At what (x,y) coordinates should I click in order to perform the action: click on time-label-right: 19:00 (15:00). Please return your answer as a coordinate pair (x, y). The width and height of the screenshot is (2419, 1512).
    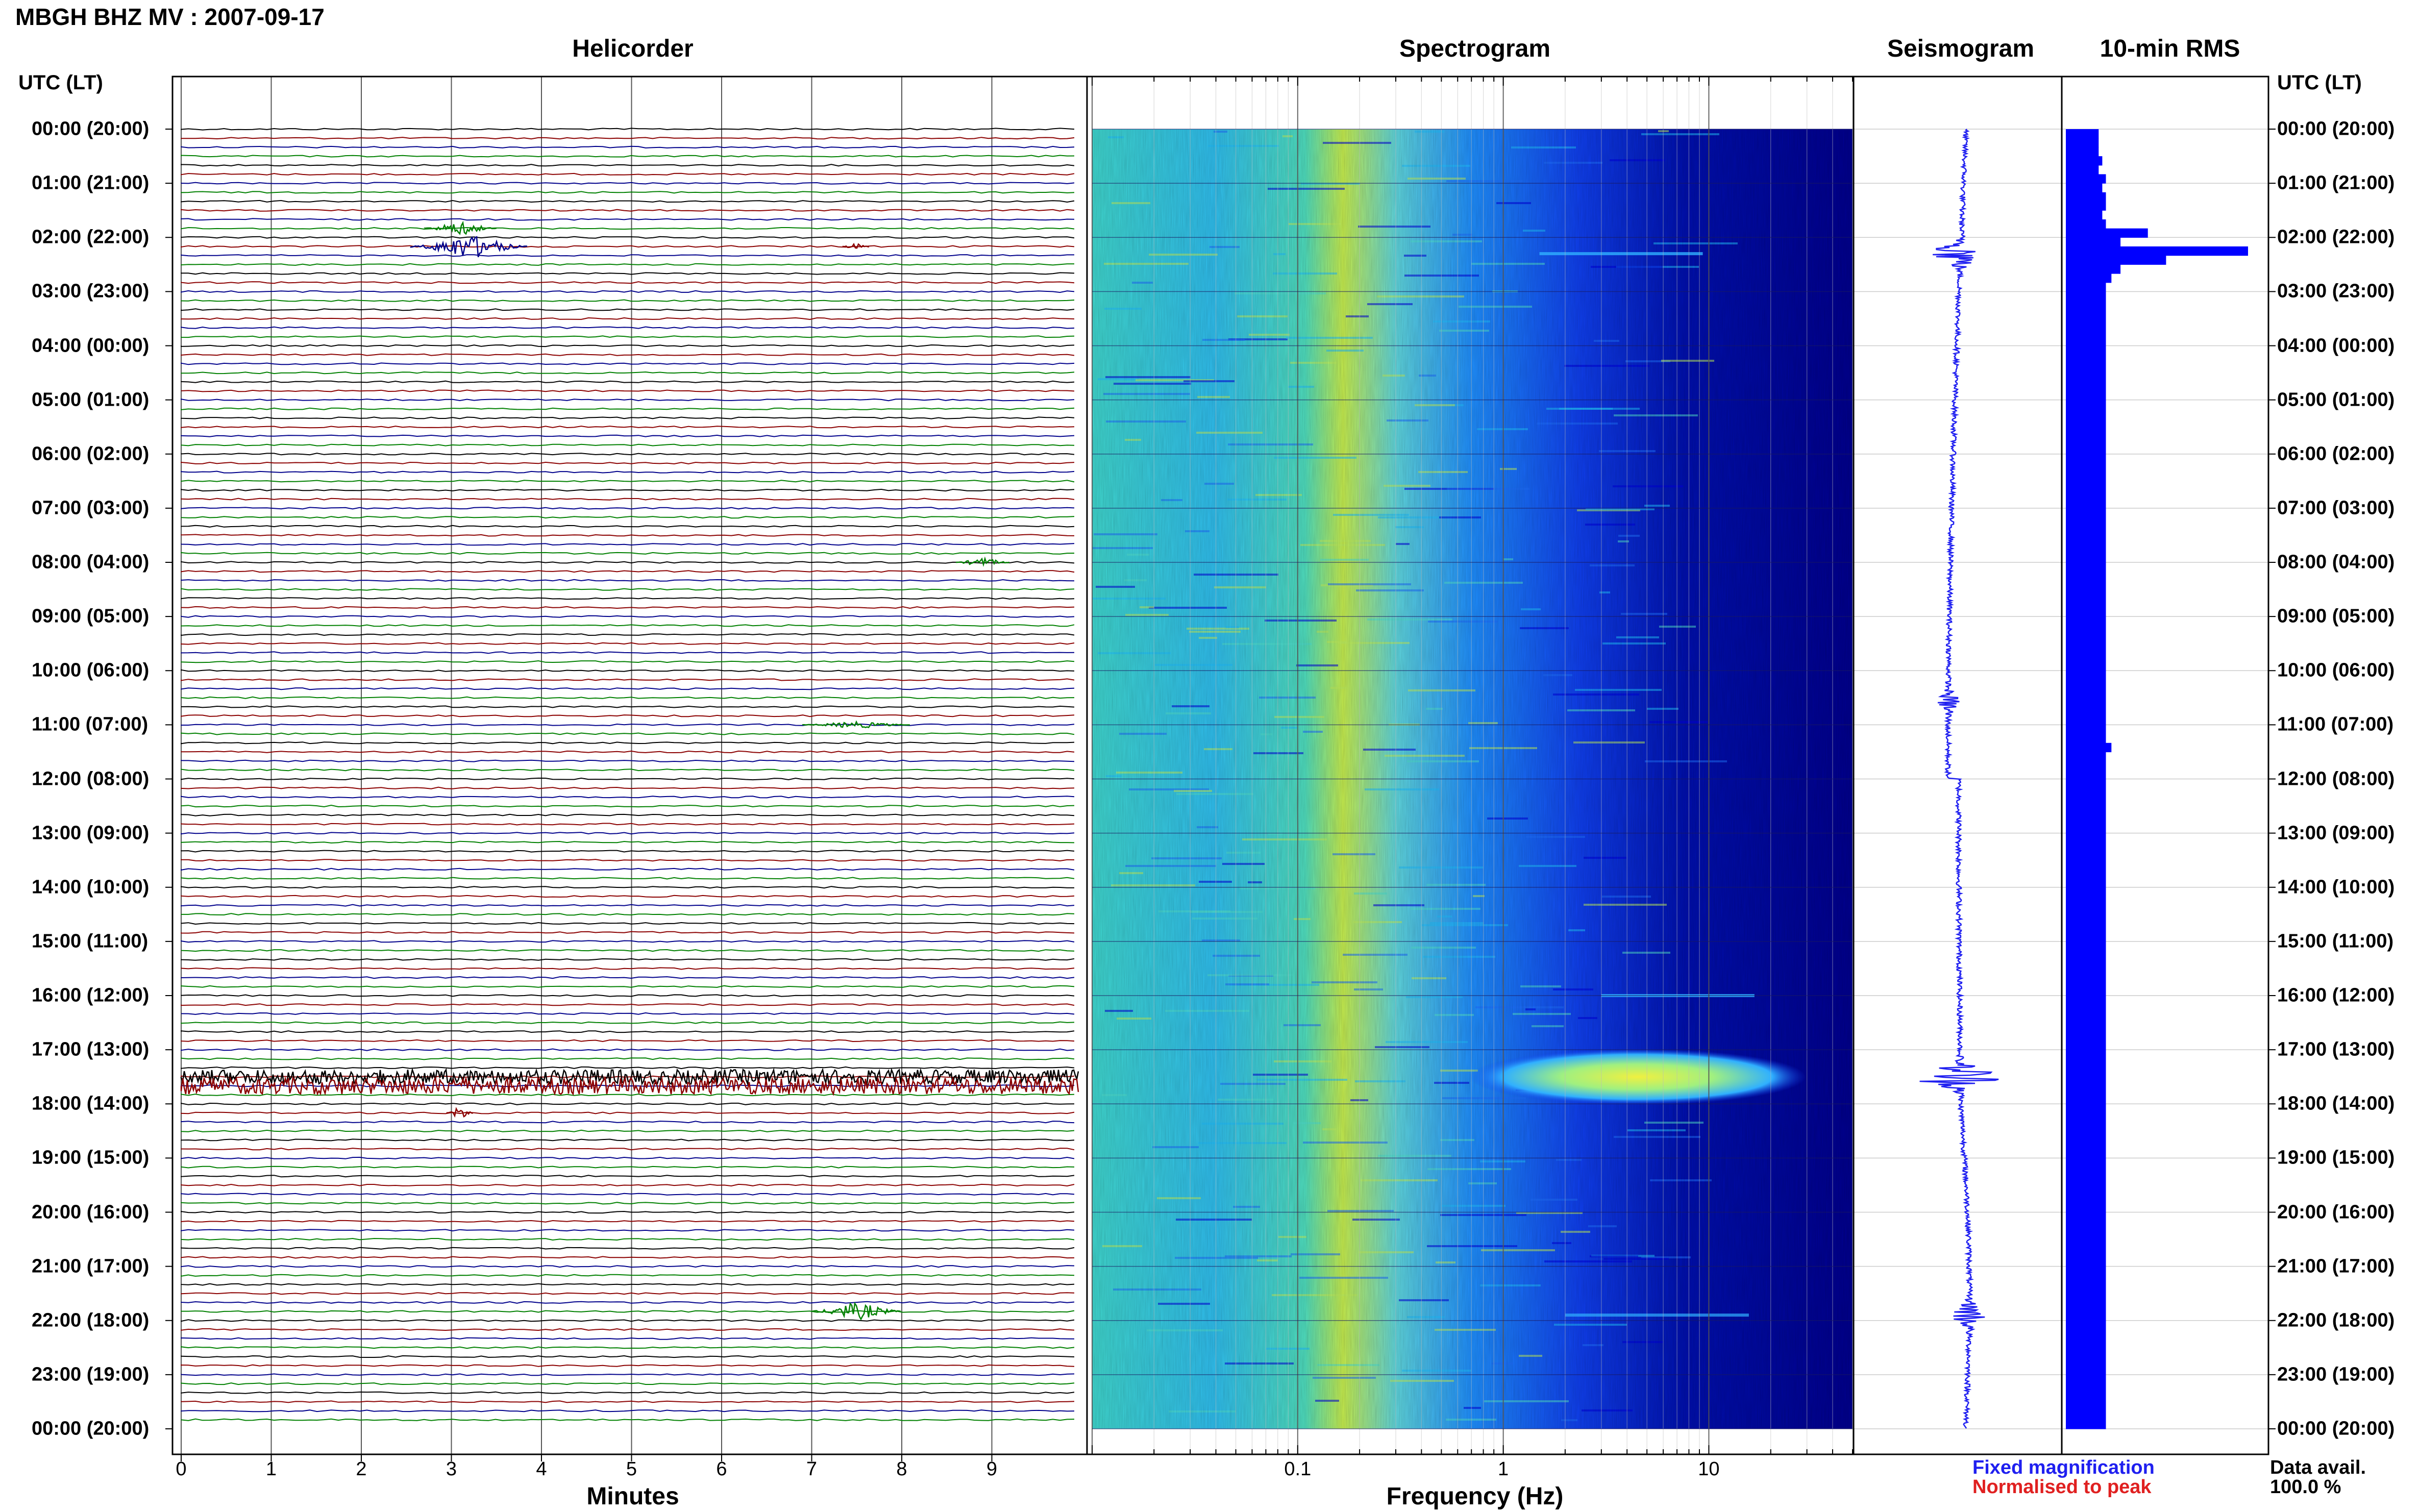
    Looking at the image, I should click on (2336, 1158).